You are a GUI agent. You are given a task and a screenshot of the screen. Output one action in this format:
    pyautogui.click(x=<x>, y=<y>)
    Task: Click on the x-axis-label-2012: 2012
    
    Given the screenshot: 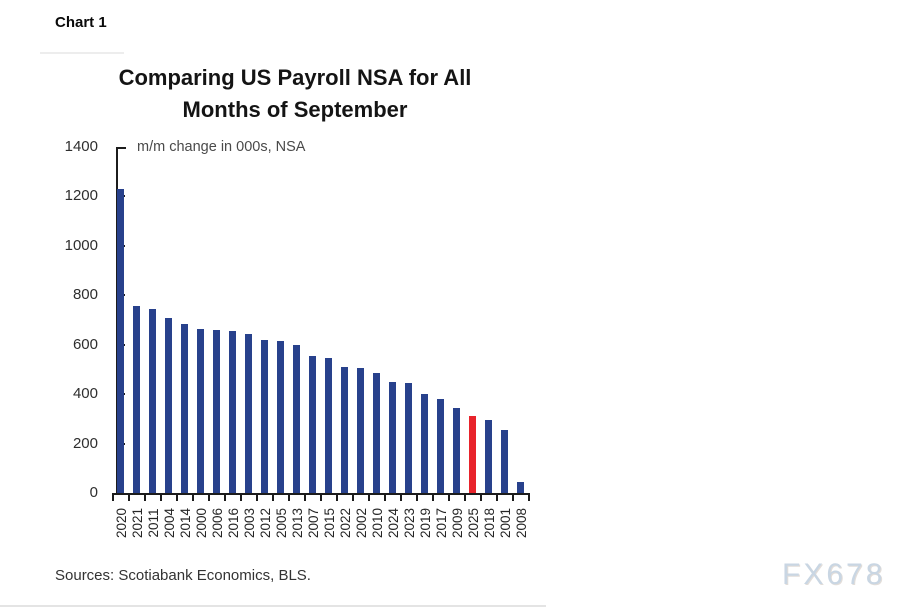 What is the action you would take?
    pyautogui.click(x=265, y=523)
    